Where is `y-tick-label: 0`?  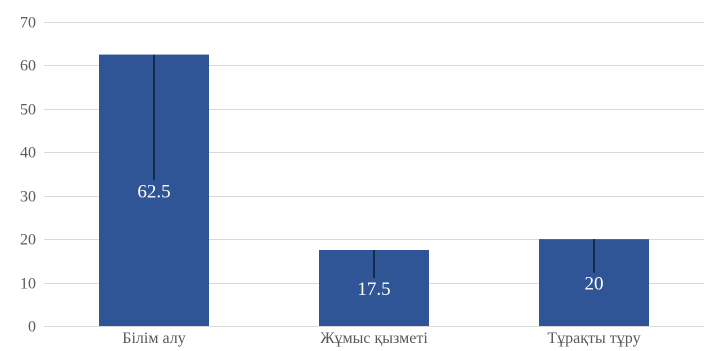 y-tick-label: 0 is located at coordinates (32, 327).